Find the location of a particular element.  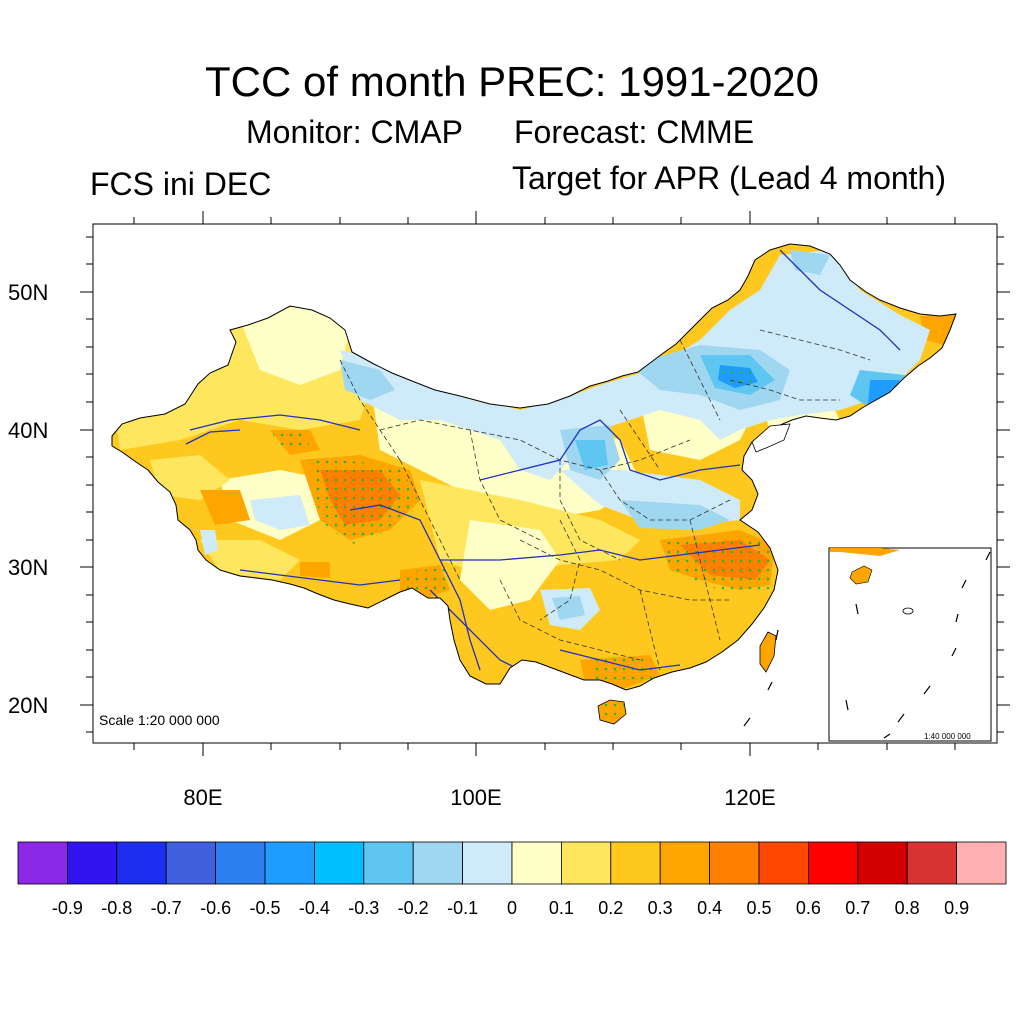

colorbar-label: 0 is located at coordinates (512, 908).